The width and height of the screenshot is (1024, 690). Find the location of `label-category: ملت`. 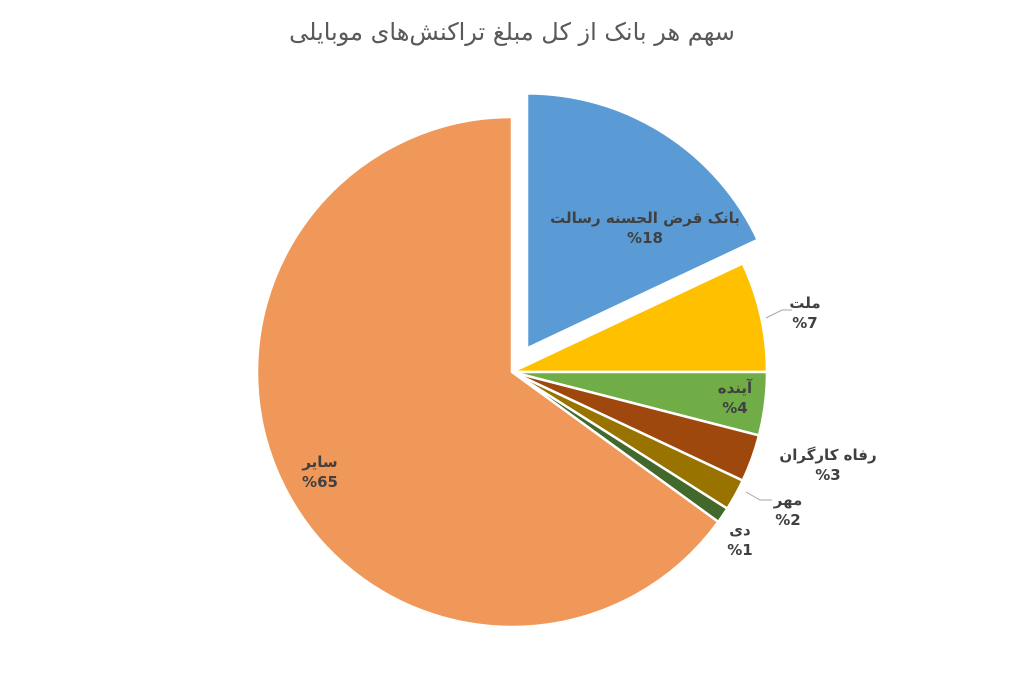

label-category: ملت is located at coordinates (805, 303).